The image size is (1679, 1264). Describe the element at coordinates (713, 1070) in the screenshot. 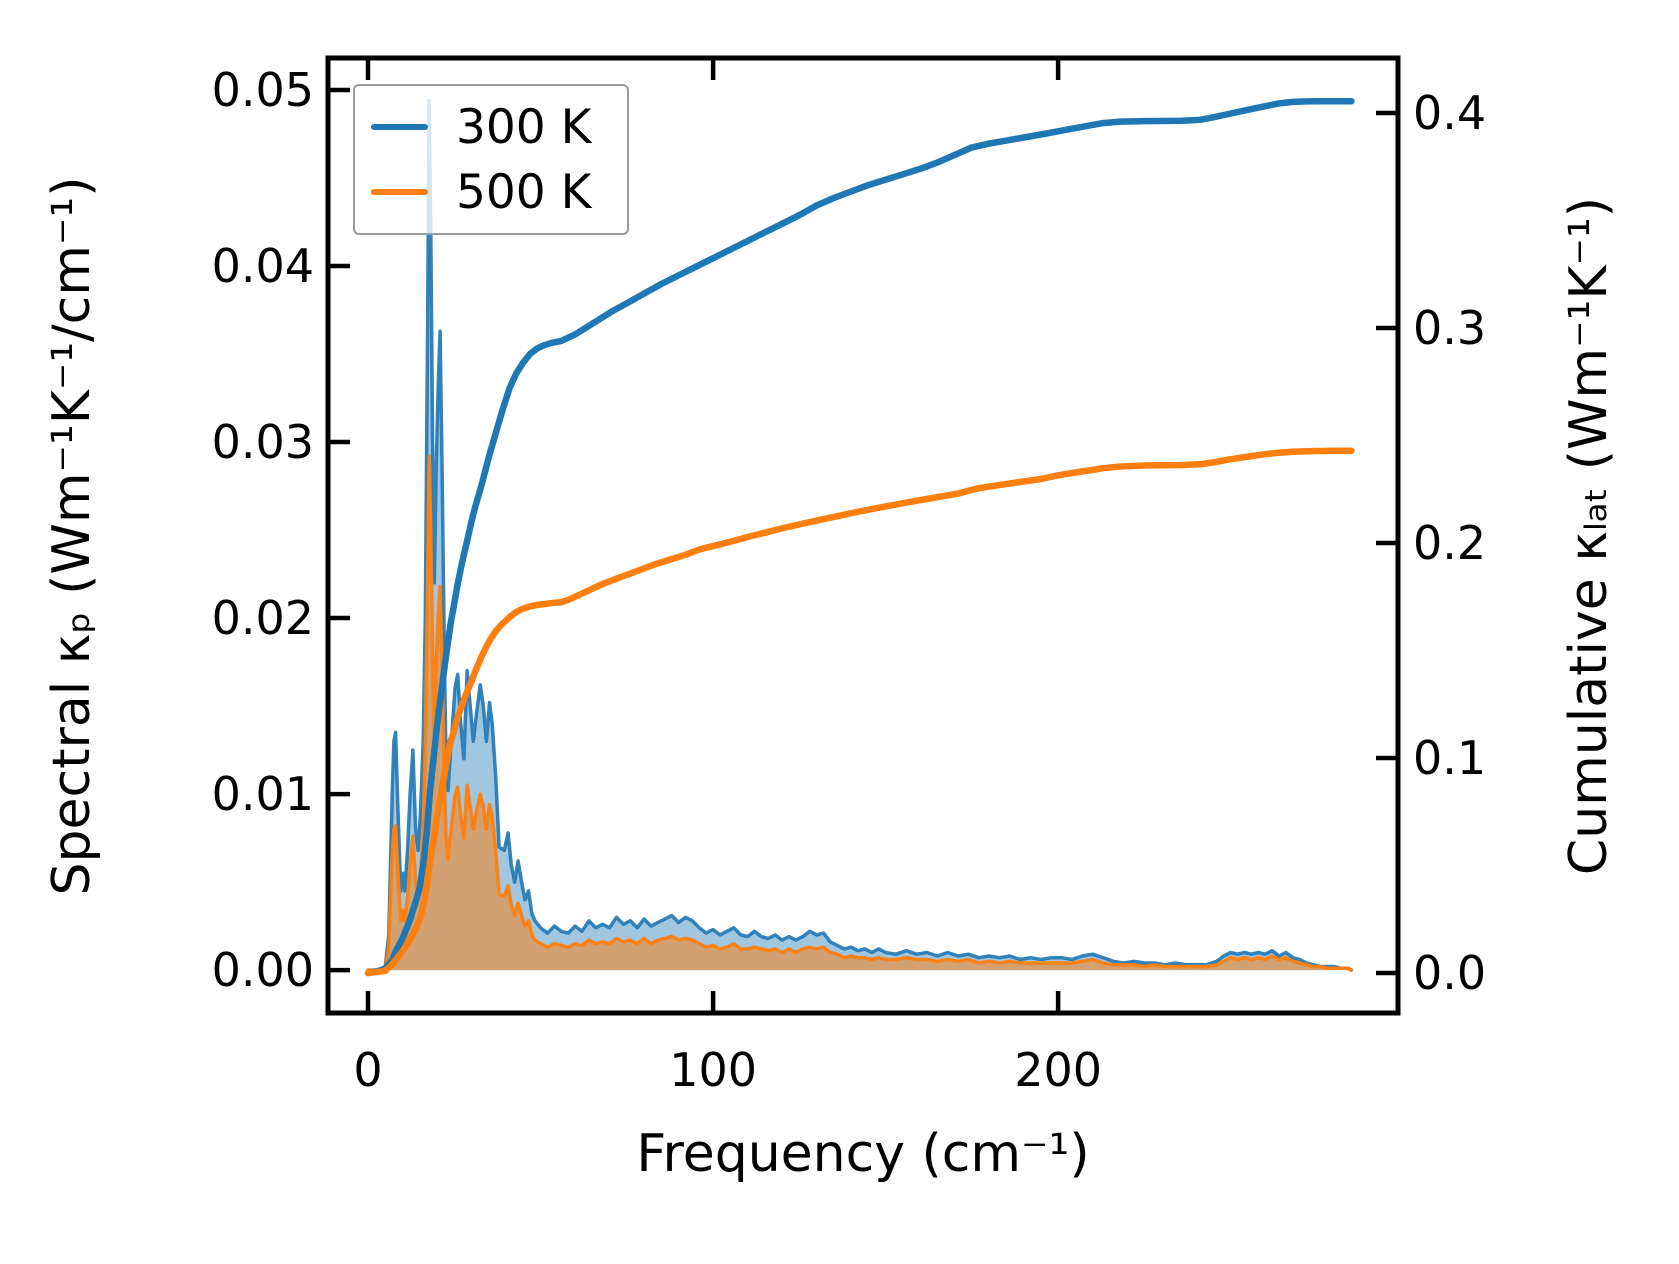

I see `x-tick-label: 100` at that location.